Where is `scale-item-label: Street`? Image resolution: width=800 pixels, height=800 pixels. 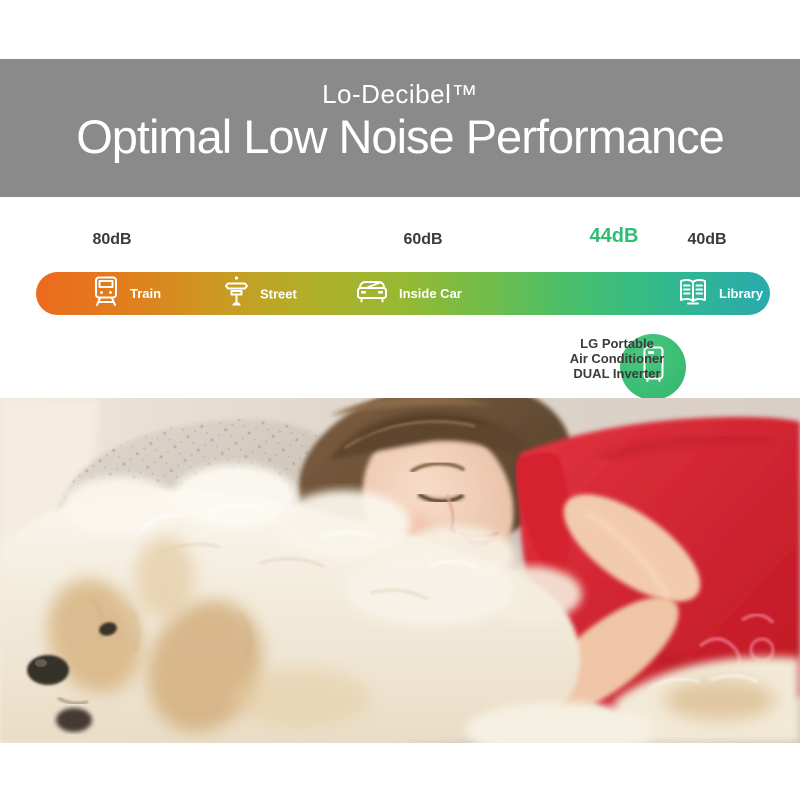 scale-item-label: Street is located at coordinates (278, 293).